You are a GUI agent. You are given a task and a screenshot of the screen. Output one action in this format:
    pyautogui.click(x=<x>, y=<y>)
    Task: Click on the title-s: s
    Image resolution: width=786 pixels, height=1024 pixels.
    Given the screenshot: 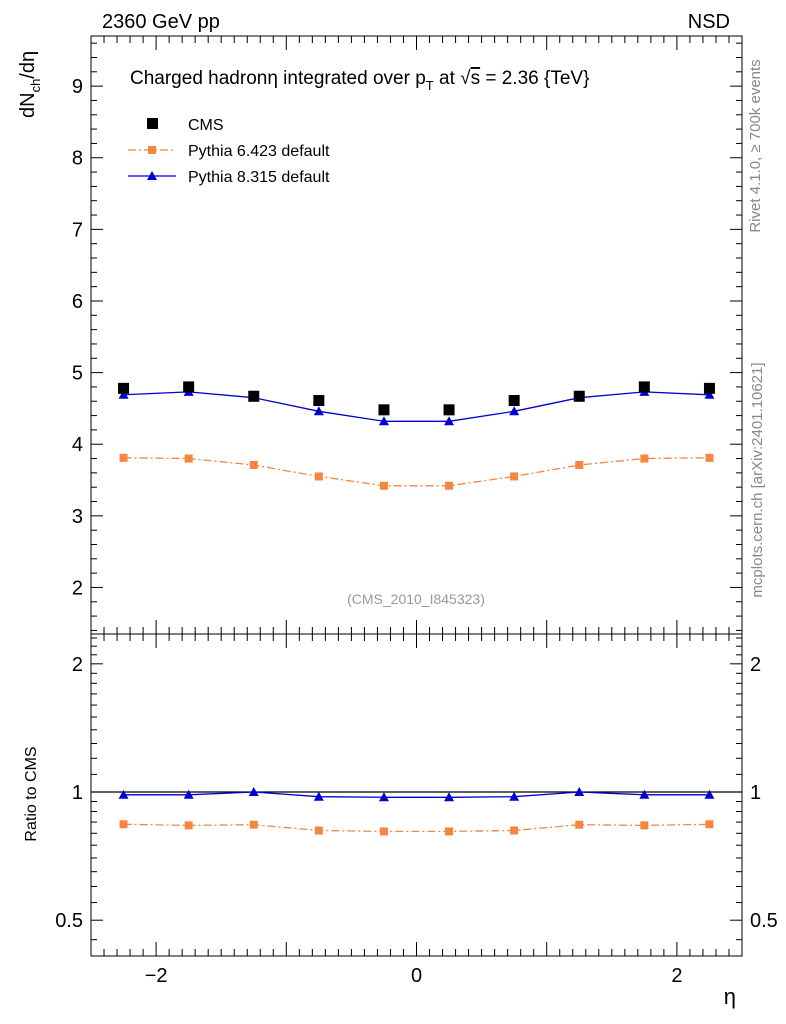 What is the action you would take?
    pyautogui.click(x=476, y=78)
    